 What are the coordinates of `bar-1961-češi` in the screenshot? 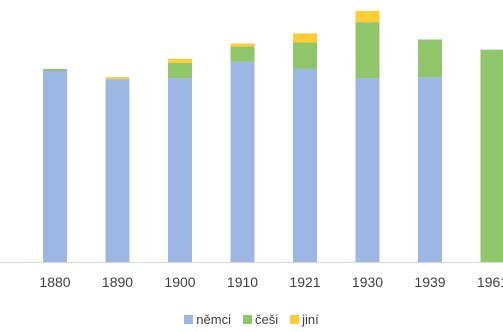 It's located at (491, 155).